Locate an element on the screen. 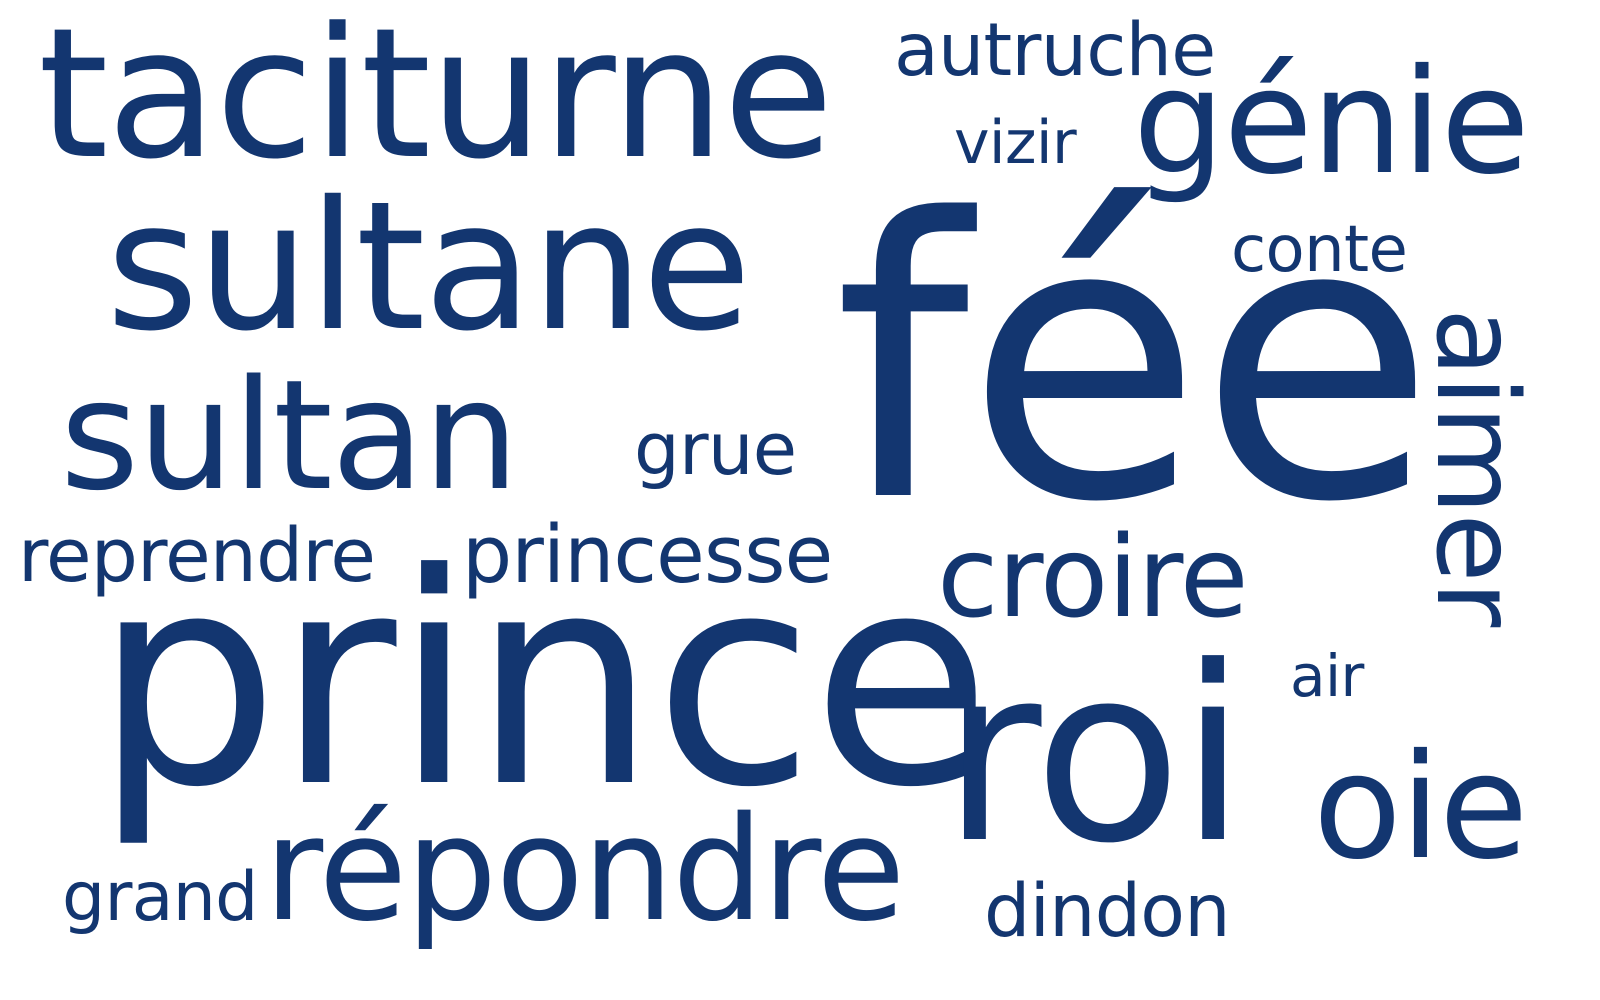 The image size is (1600, 1000). word-grue: grue is located at coordinates (715, 449).